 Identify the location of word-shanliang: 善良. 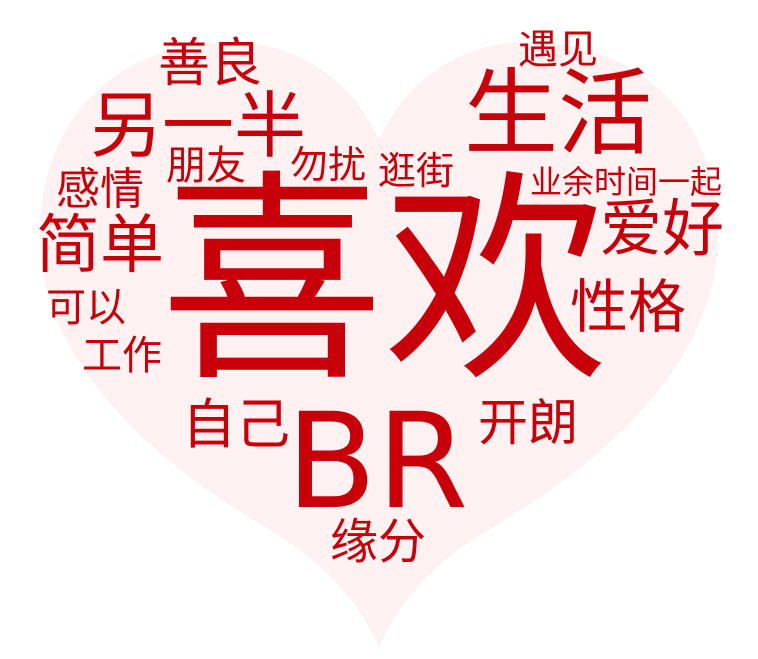
(210, 64).